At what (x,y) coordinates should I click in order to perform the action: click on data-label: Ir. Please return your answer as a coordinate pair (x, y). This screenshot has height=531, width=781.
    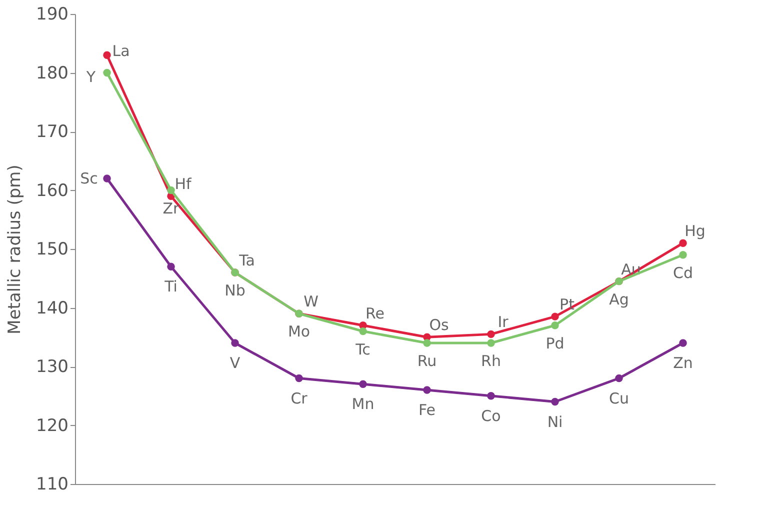
    Looking at the image, I should click on (504, 322).